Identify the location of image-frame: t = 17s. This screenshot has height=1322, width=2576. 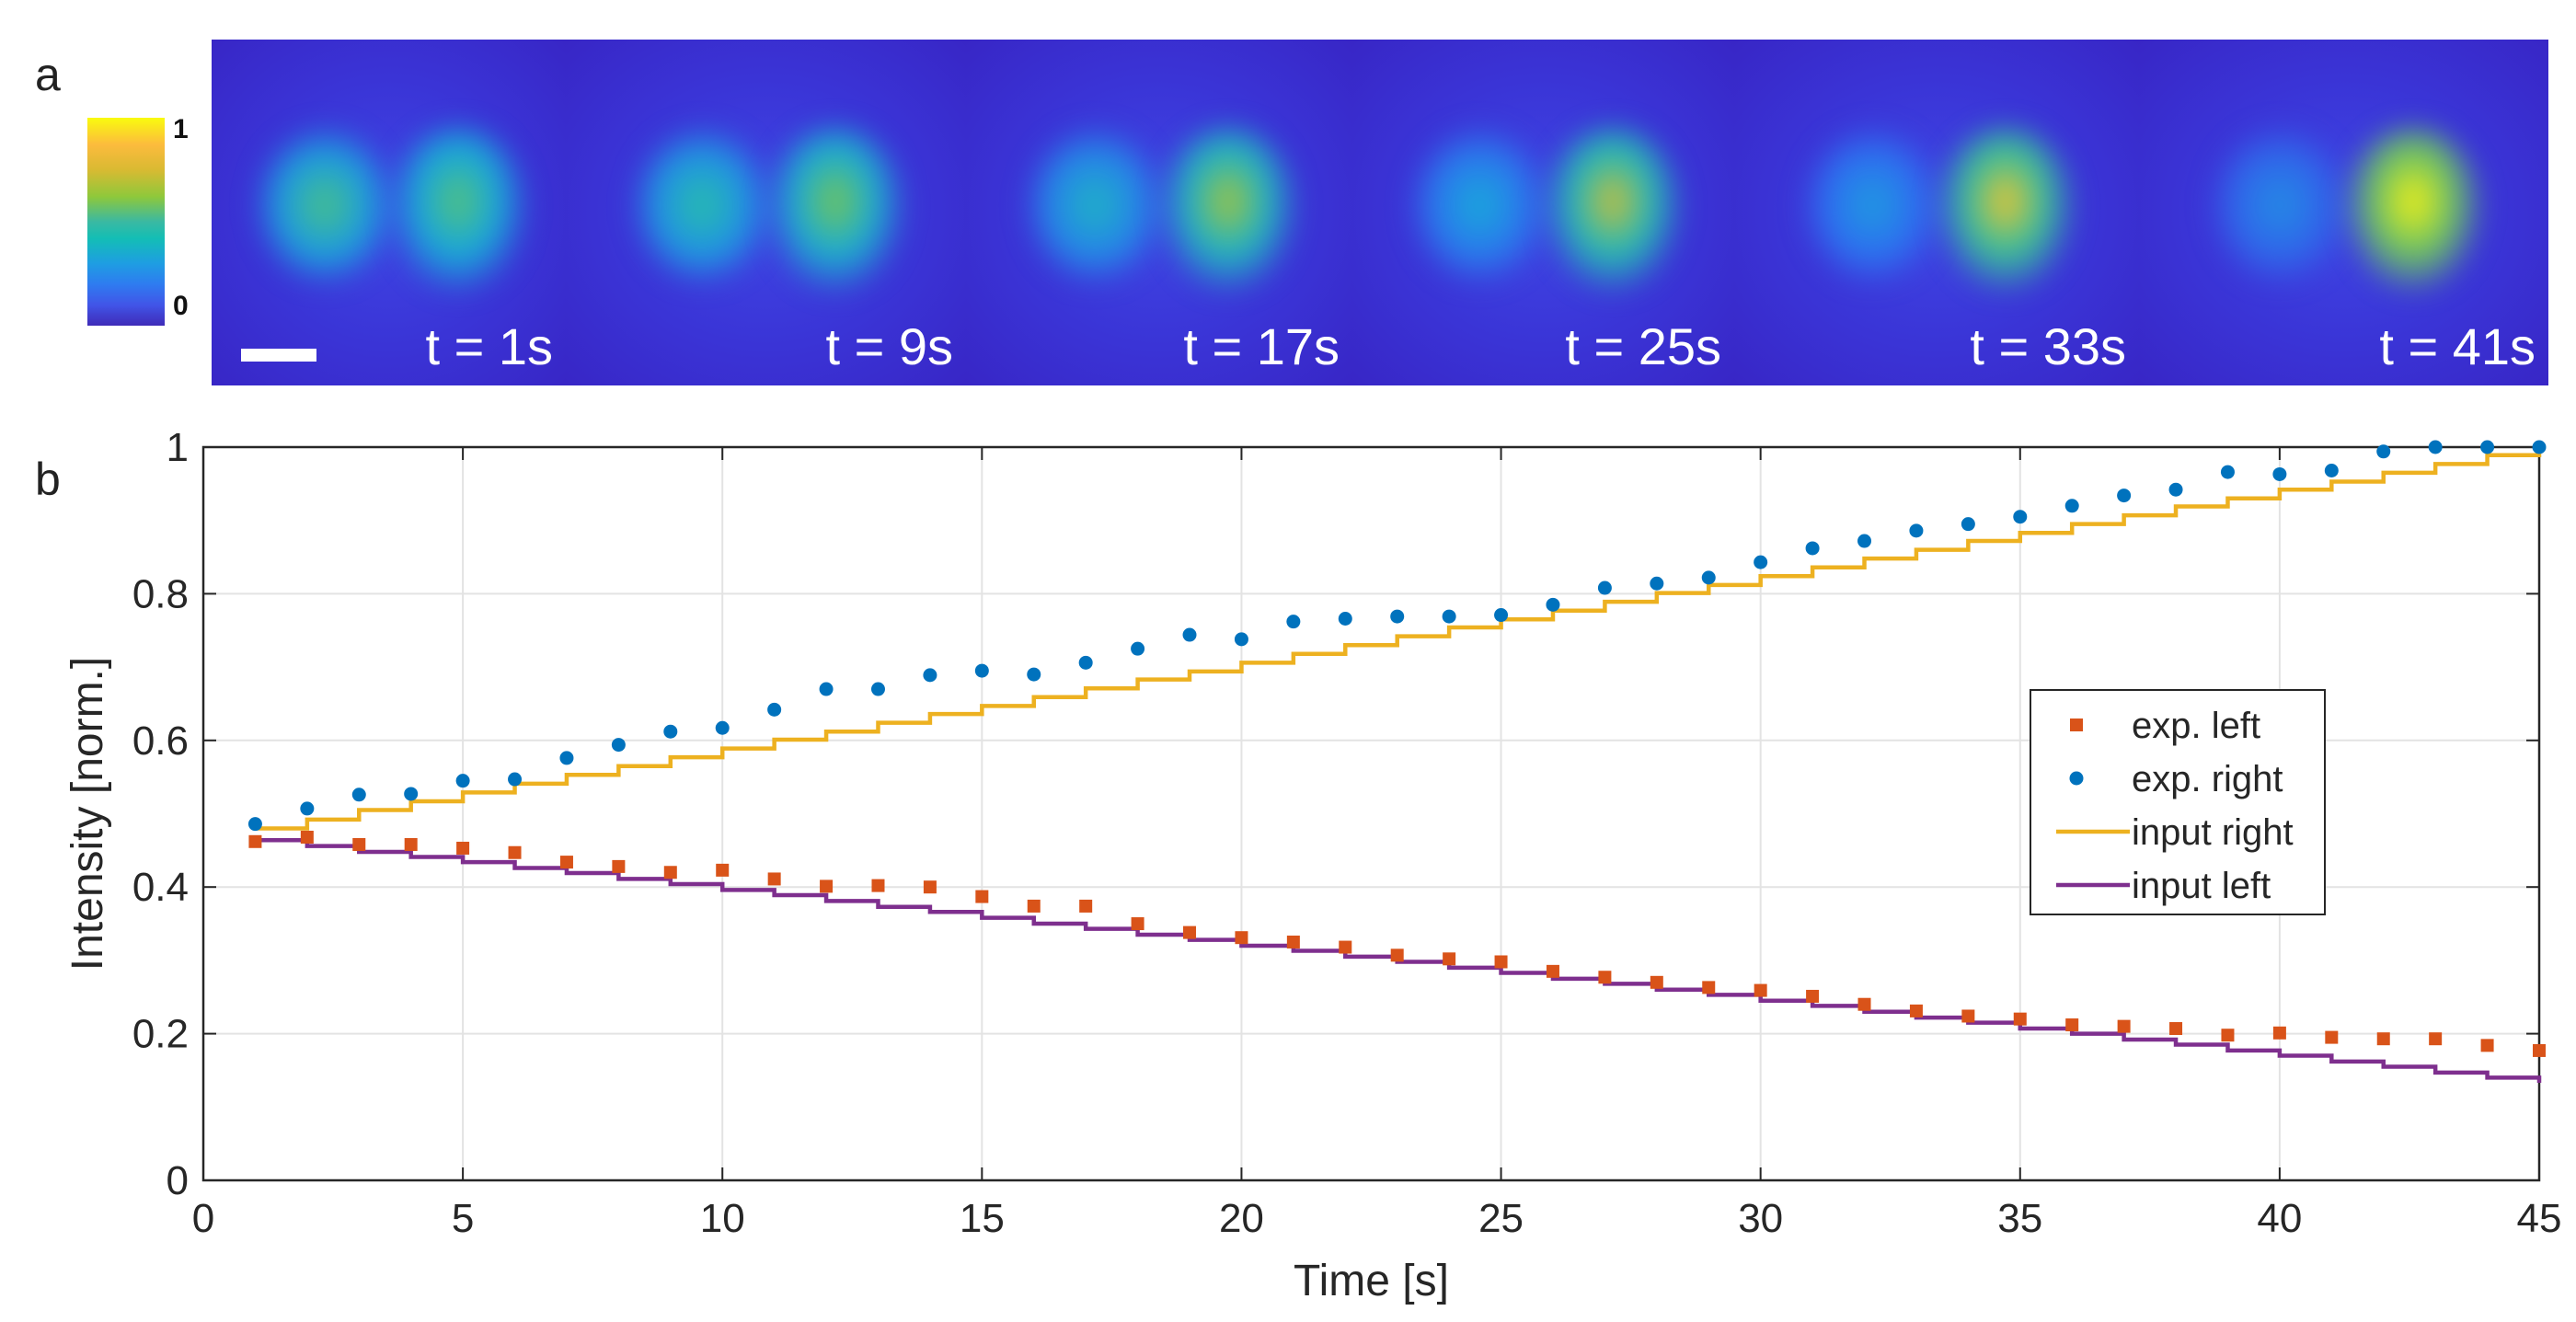
(1159, 212).